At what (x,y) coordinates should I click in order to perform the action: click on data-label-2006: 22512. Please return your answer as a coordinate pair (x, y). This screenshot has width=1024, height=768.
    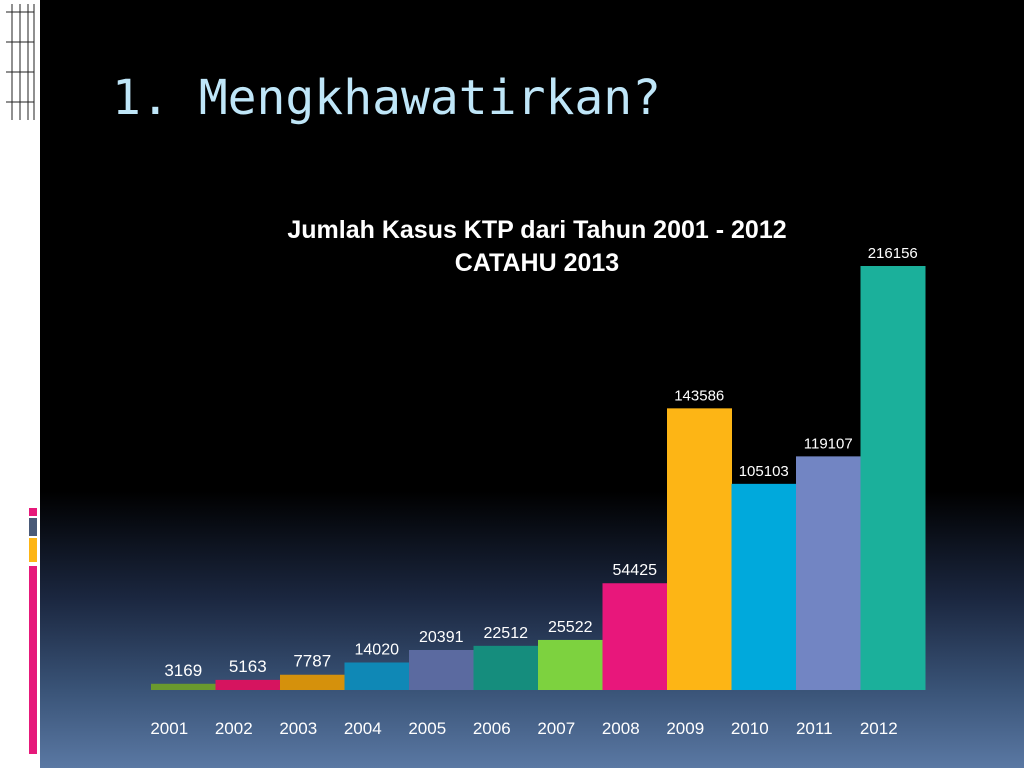
    Looking at the image, I should click on (506, 633).